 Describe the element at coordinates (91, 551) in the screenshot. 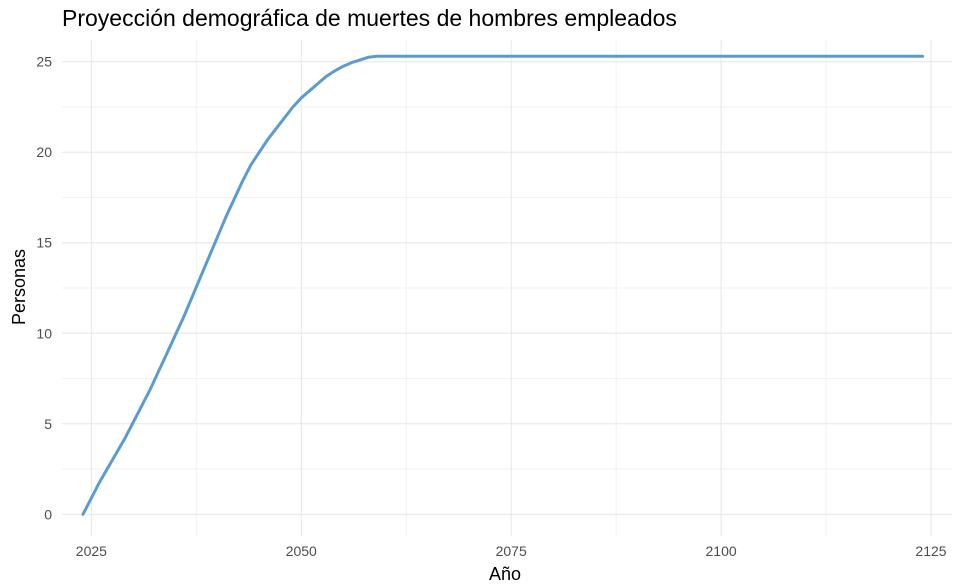

I see `x-tick-label: 2025` at that location.